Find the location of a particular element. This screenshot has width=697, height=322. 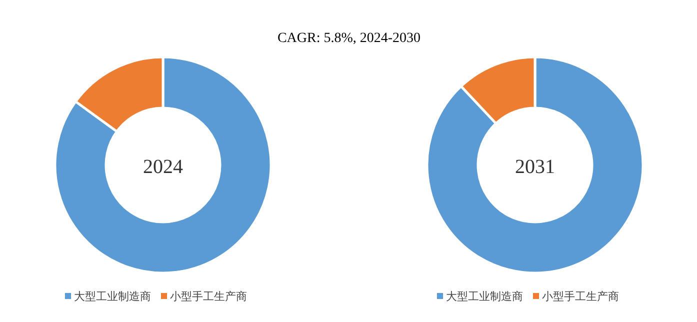

text: 2024 is located at coordinates (163, 167).